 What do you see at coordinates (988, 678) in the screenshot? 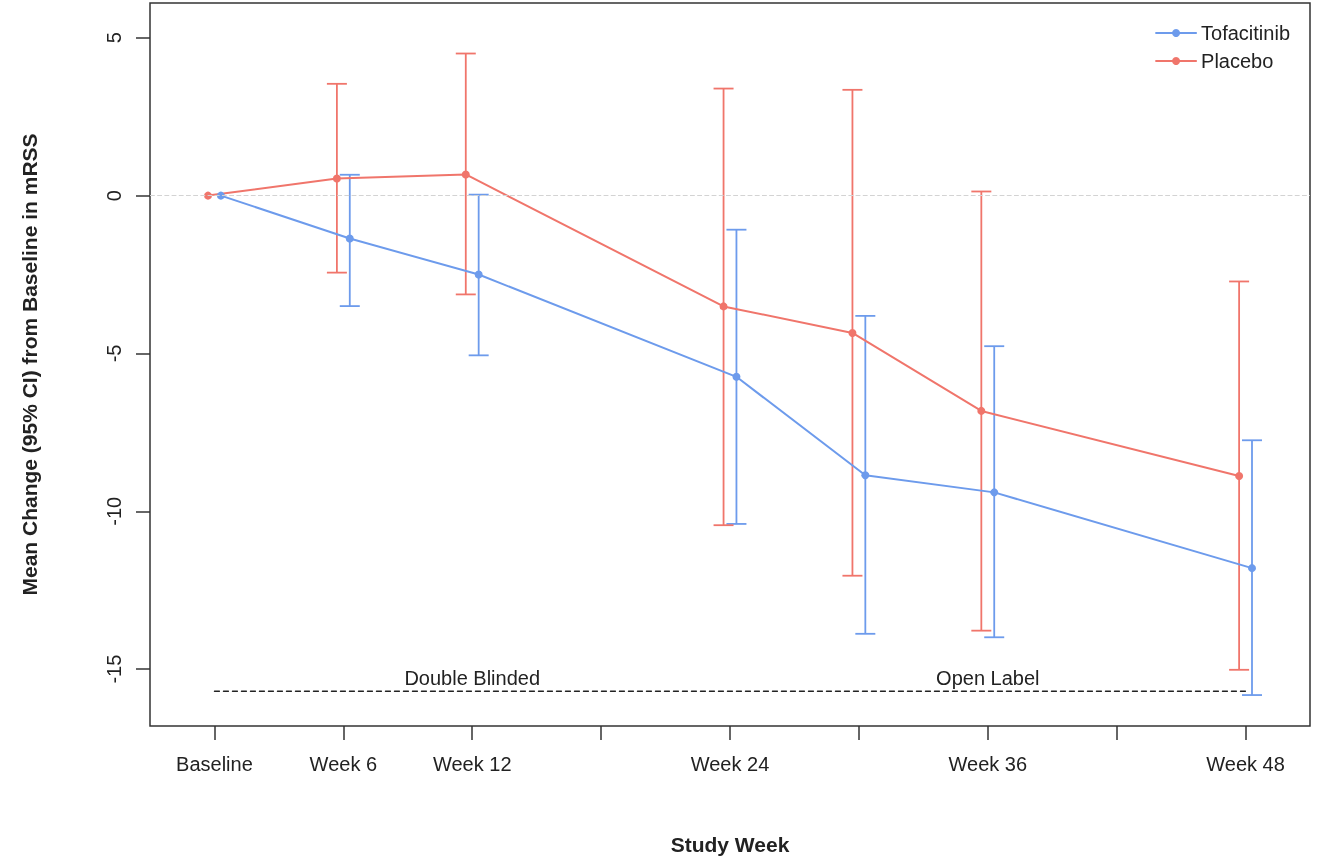
I see `annotation: Open Label` at bounding box center [988, 678].